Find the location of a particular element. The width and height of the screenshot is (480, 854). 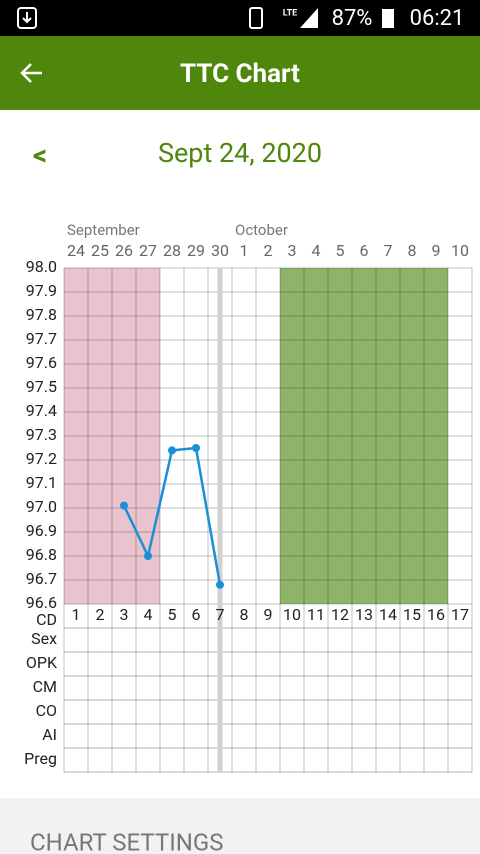

month-label: September is located at coordinates (103, 230).